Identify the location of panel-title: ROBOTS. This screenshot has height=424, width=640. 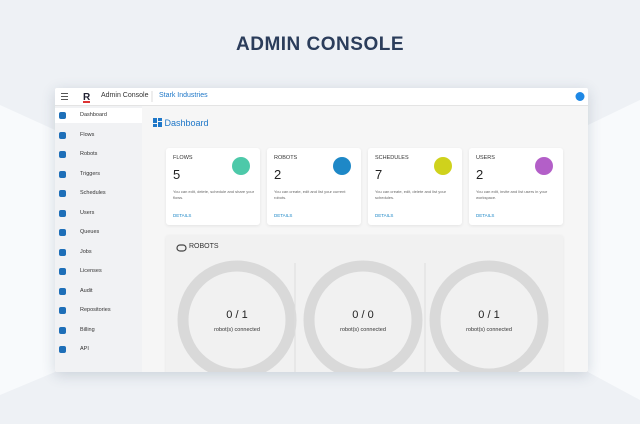
(204, 246).